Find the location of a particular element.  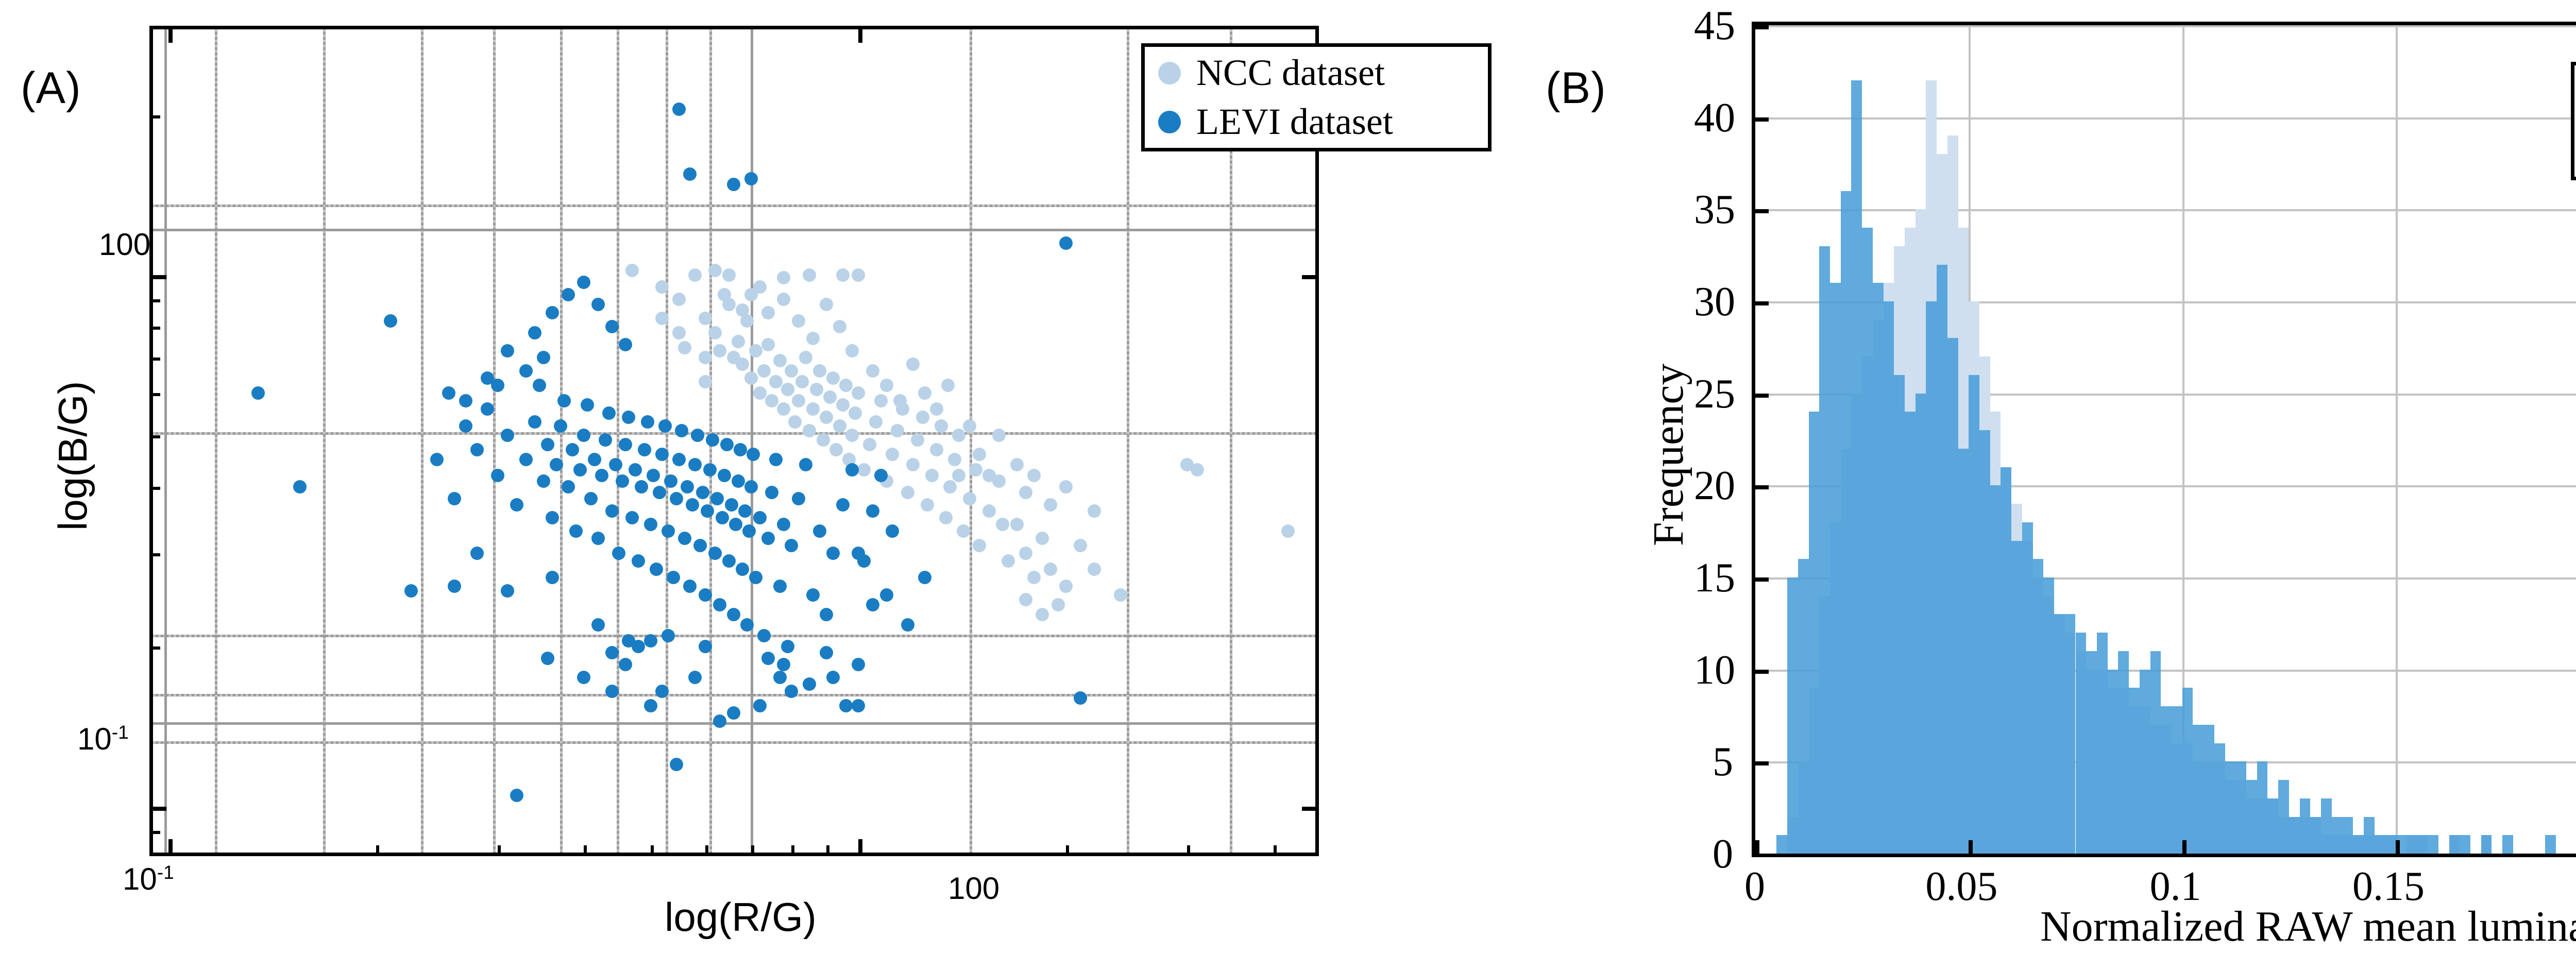

grid-line-horizontal is located at coordinates (2166, 302).